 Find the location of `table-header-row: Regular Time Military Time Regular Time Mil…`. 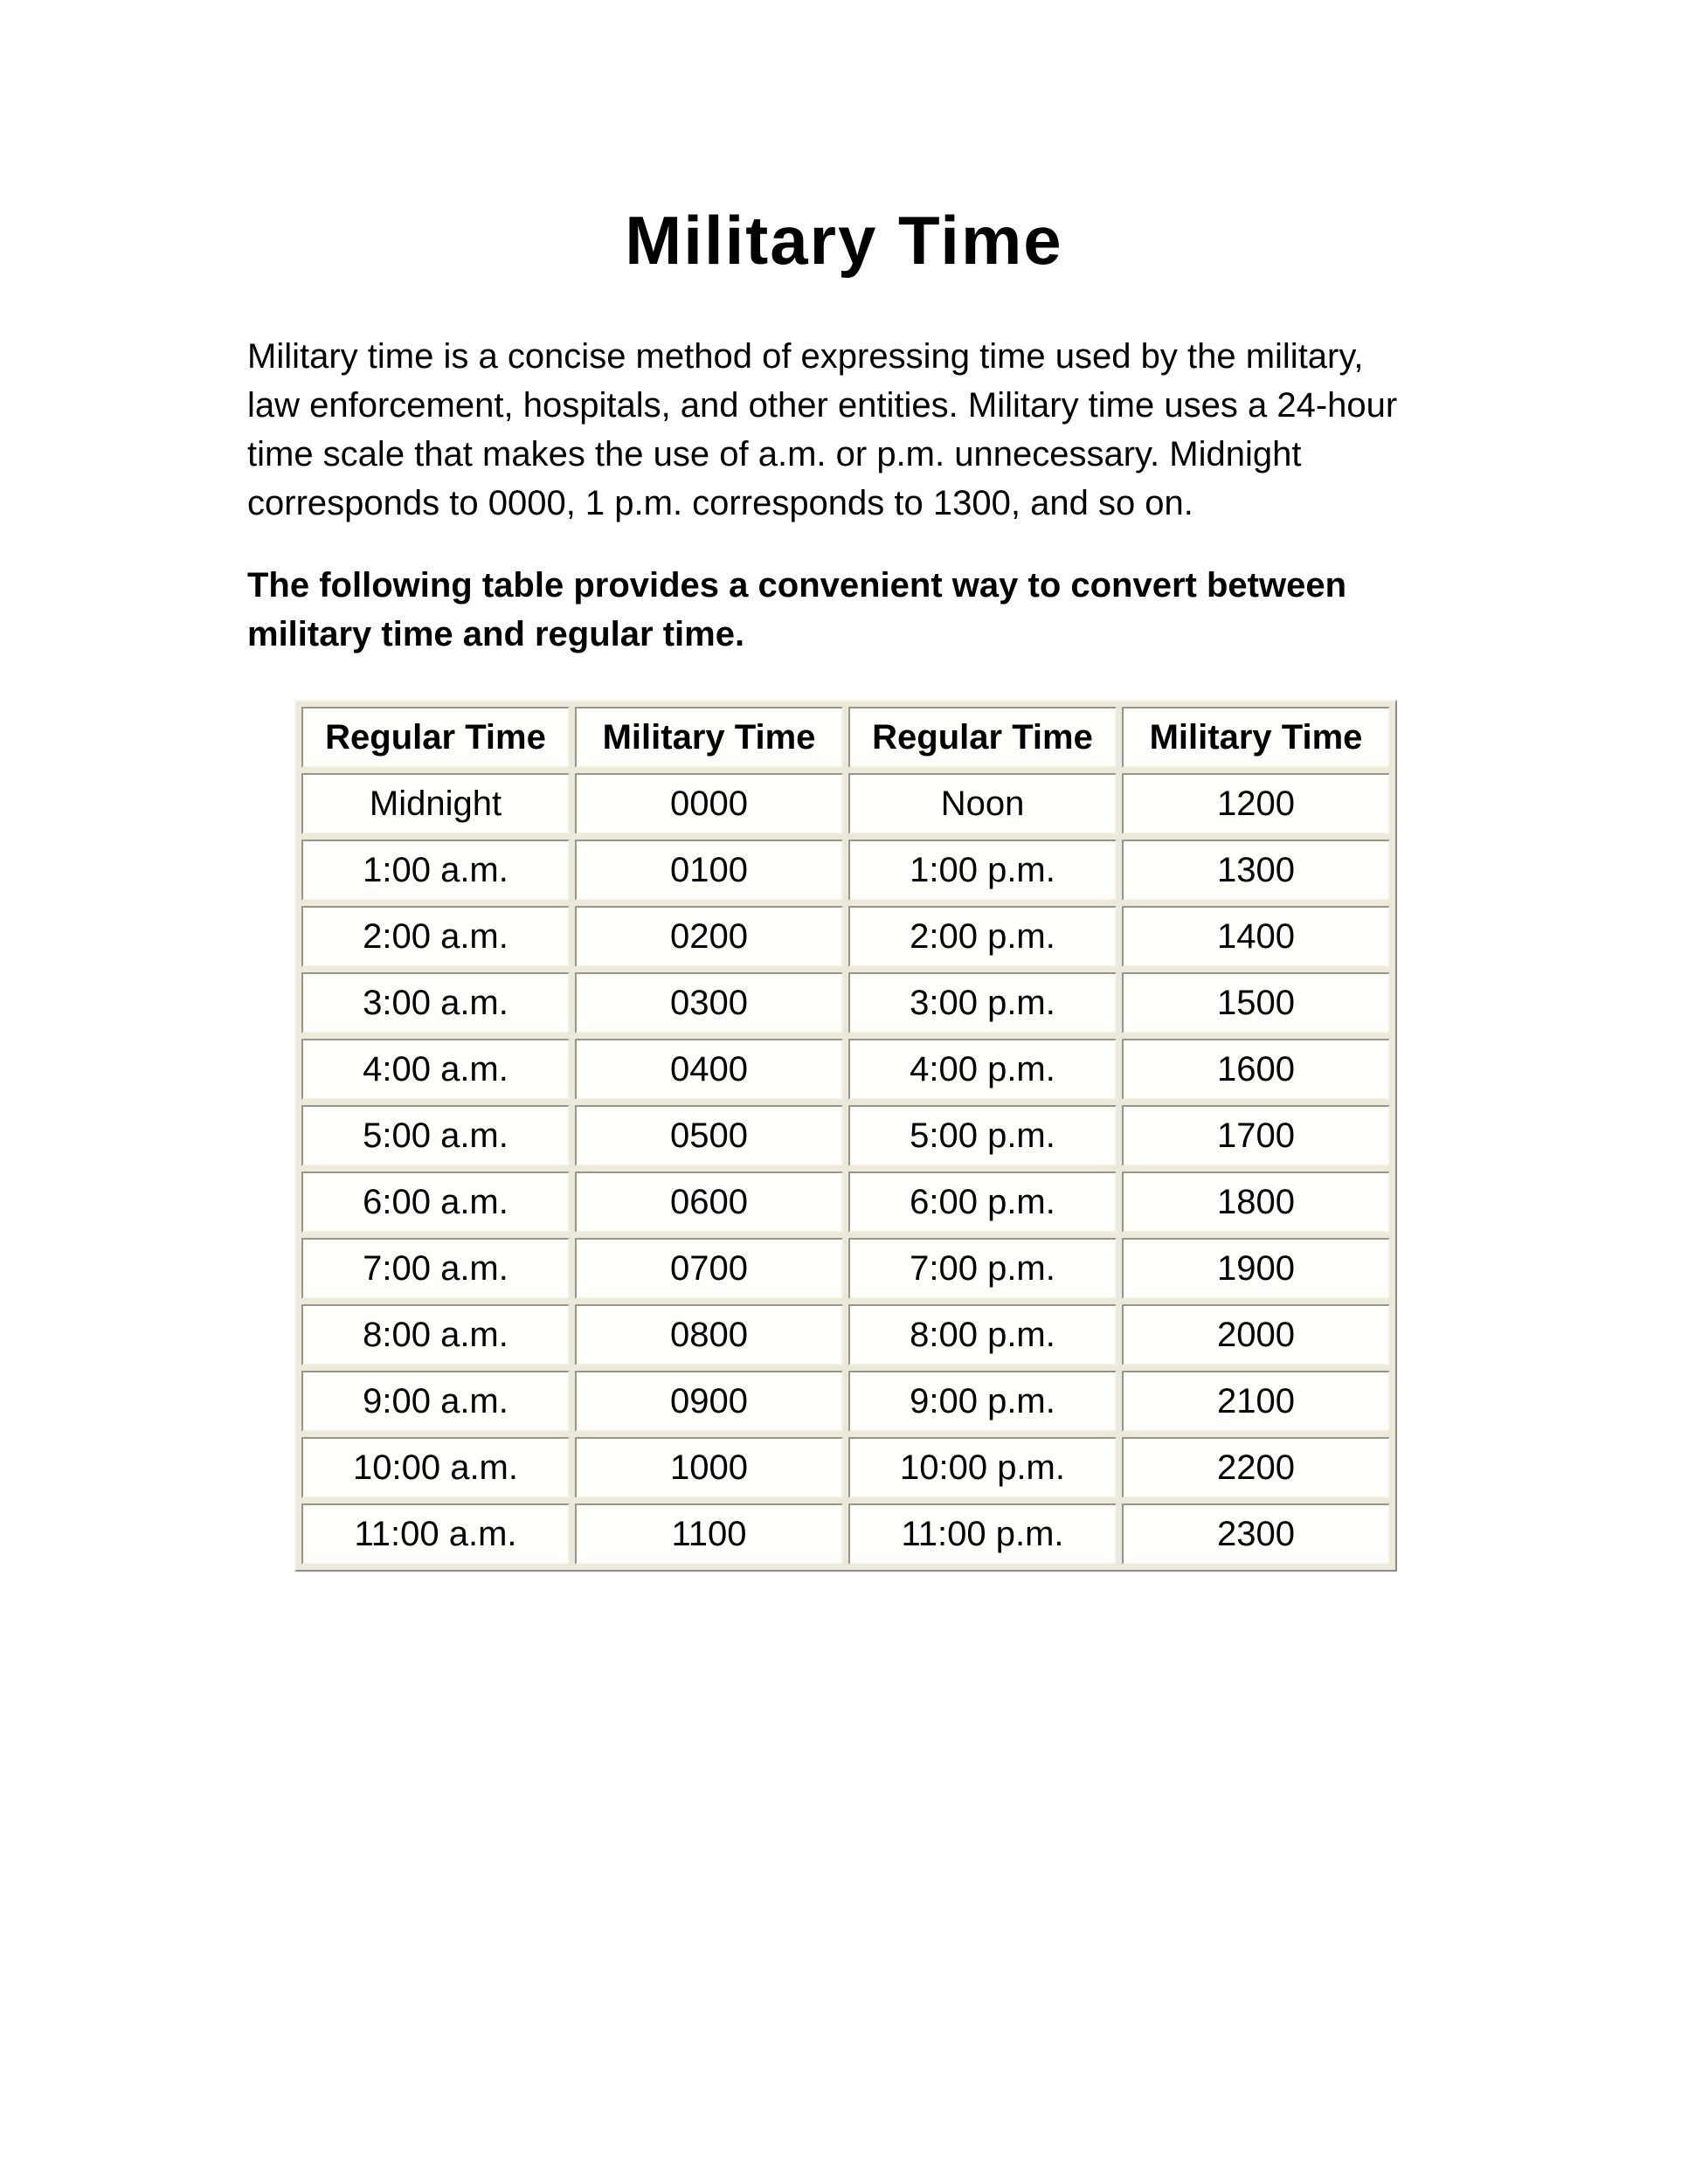

table-header-row: Regular Time Military Time Regular Time Mil… is located at coordinates (845, 737).